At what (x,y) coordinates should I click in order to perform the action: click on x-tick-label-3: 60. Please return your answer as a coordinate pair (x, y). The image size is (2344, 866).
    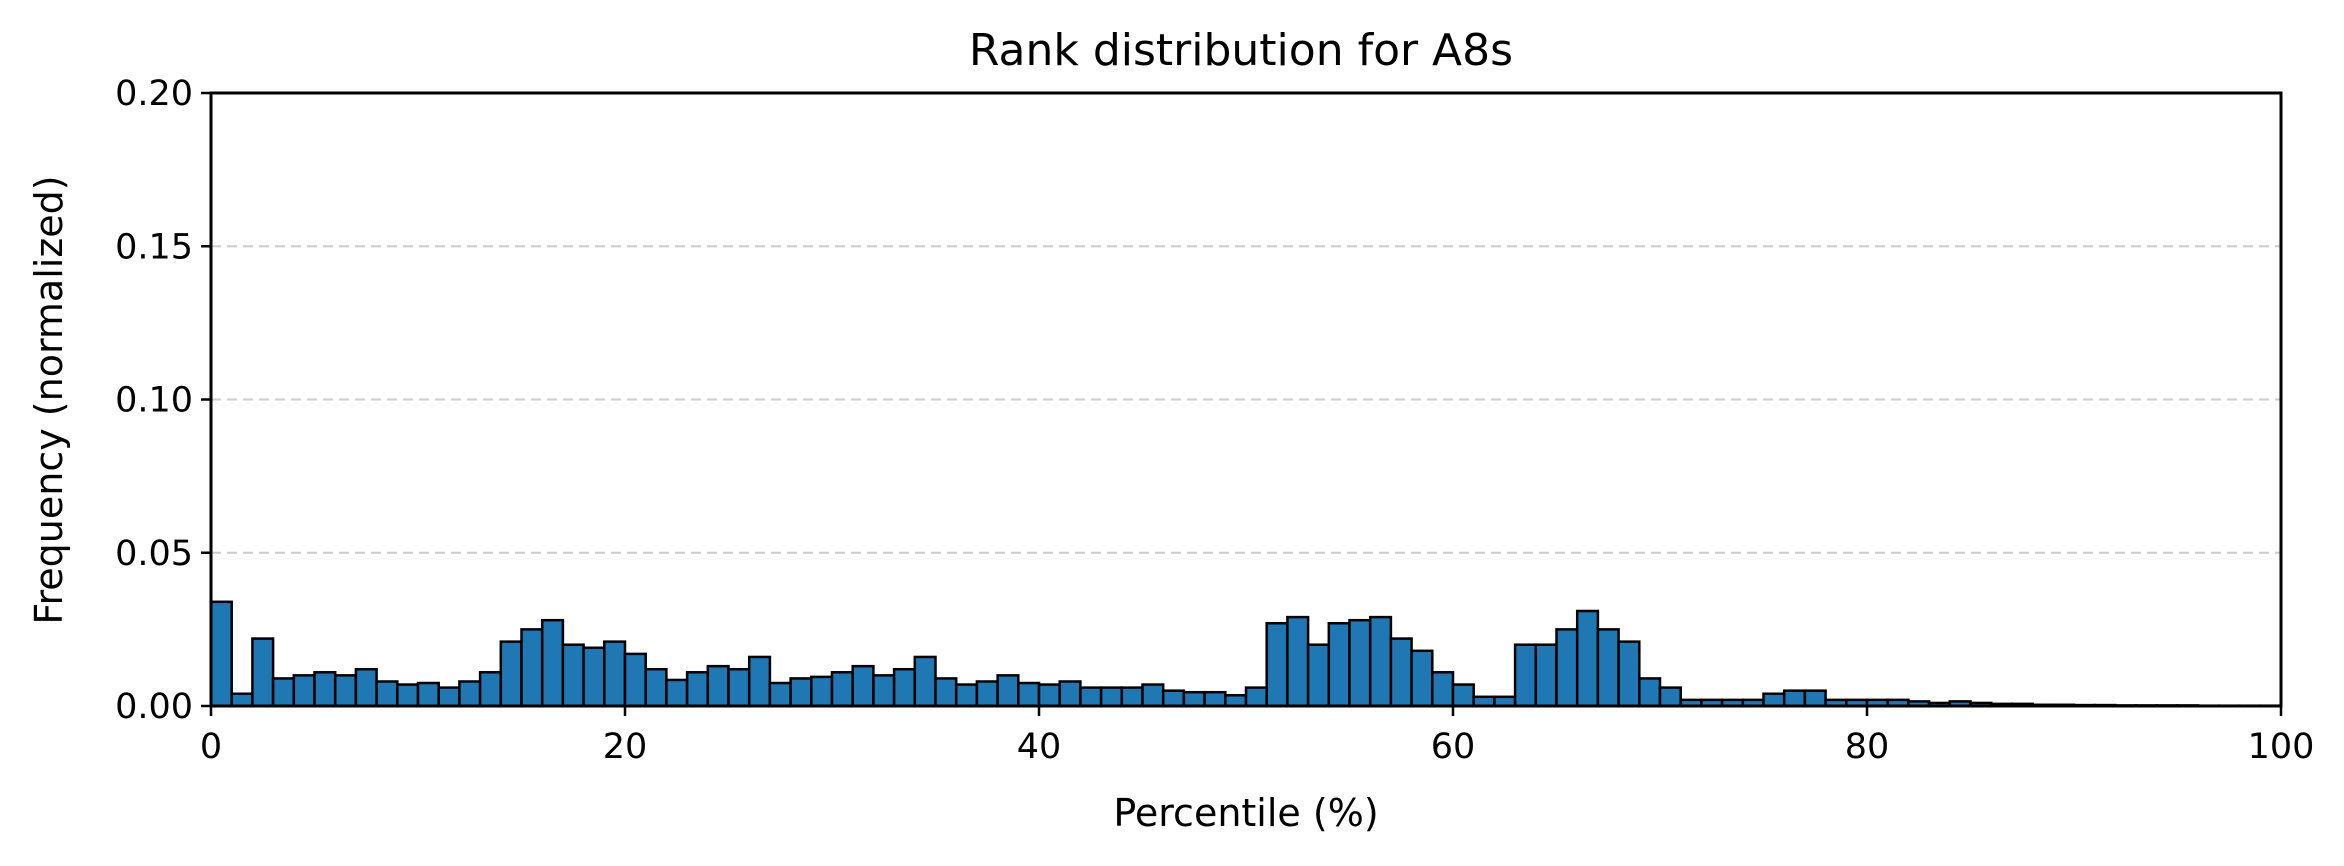
    Looking at the image, I should click on (1453, 747).